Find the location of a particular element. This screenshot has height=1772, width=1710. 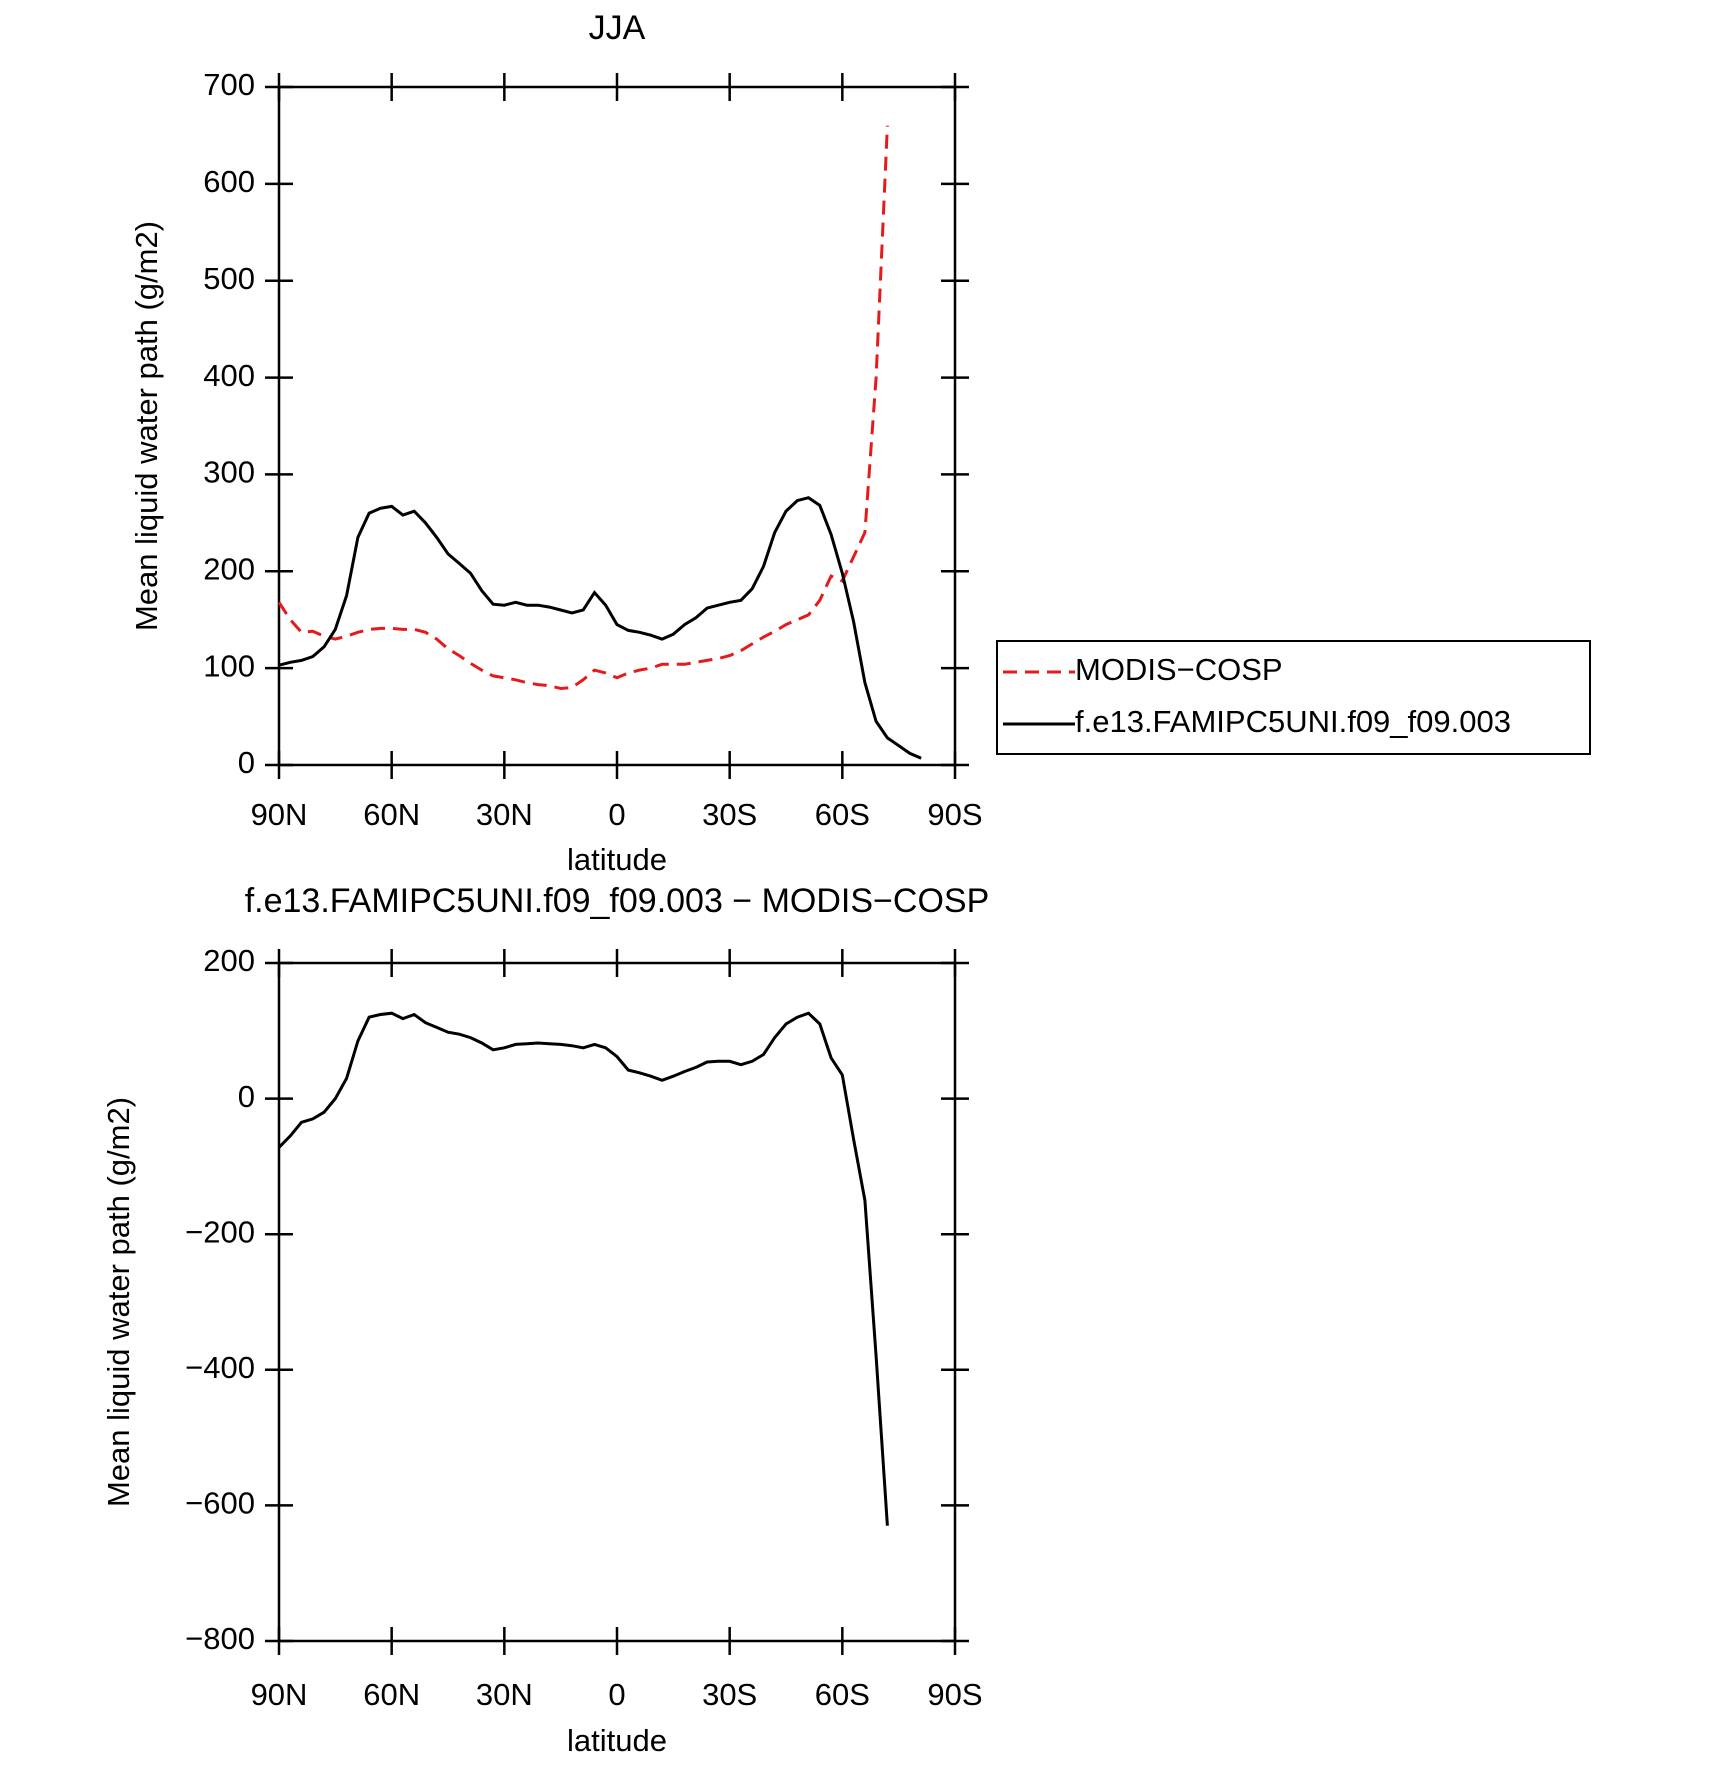

y-tick-label: 500 is located at coordinates (229, 278).